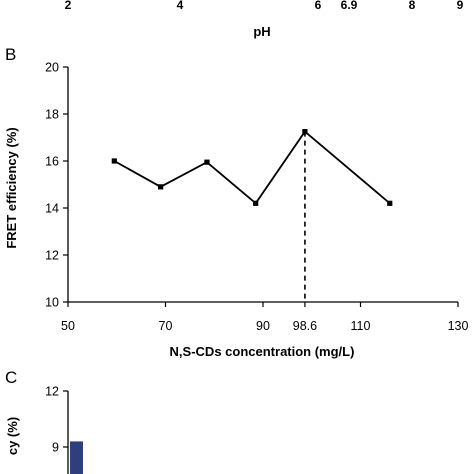 The width and height of the screenshot is (474, 474). What do you see at coordinates (166, 326) in the screenshot?
I see `panel-b-x-tick-label: 70` at bounding box center [166, 326].